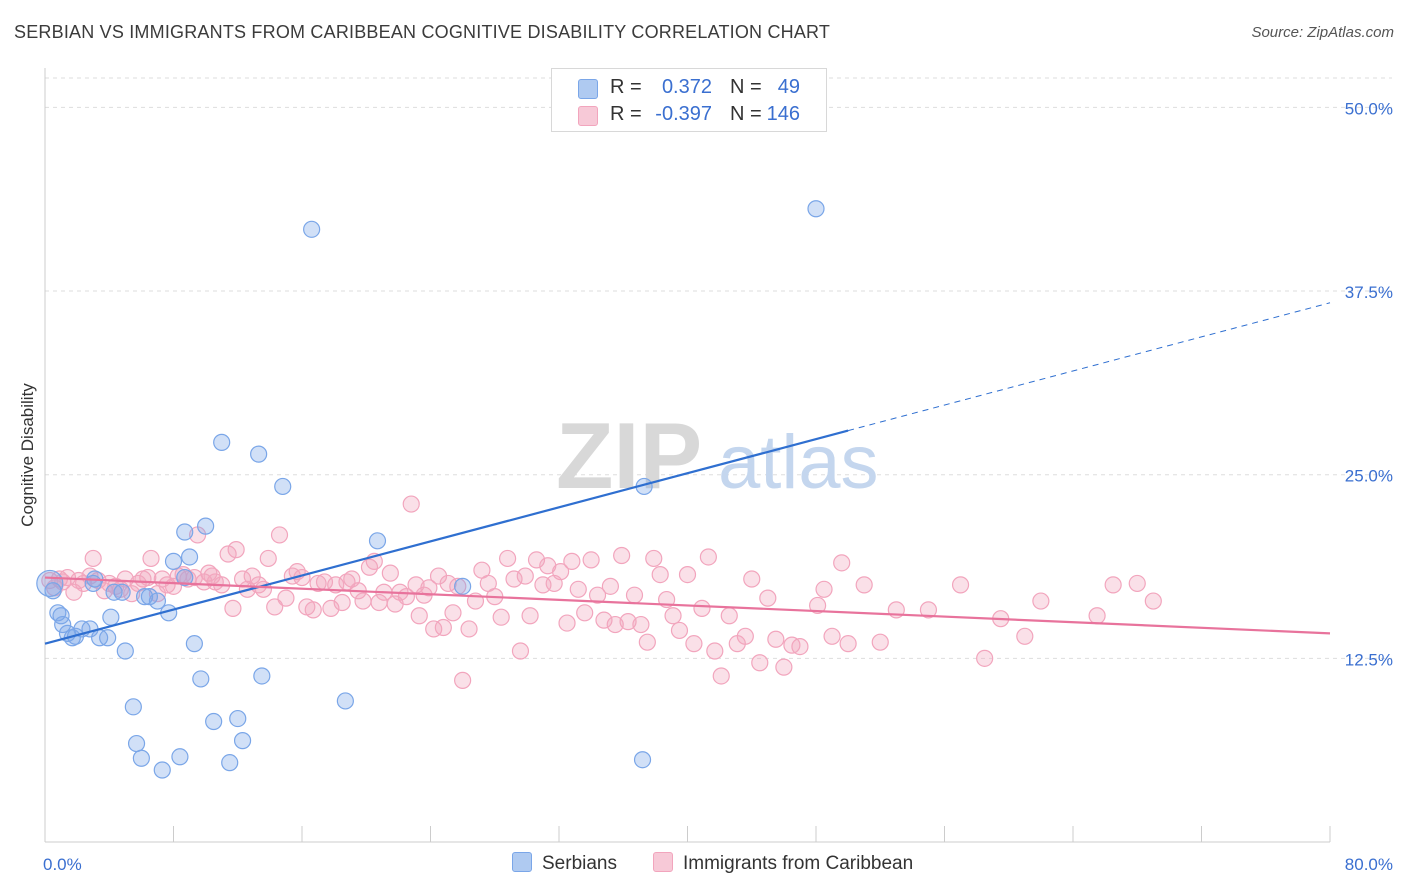  What do you see at coordinates (746, 114) in the screenshot?
I see `legend-n-label: N =` at bounding box center [746, 114].